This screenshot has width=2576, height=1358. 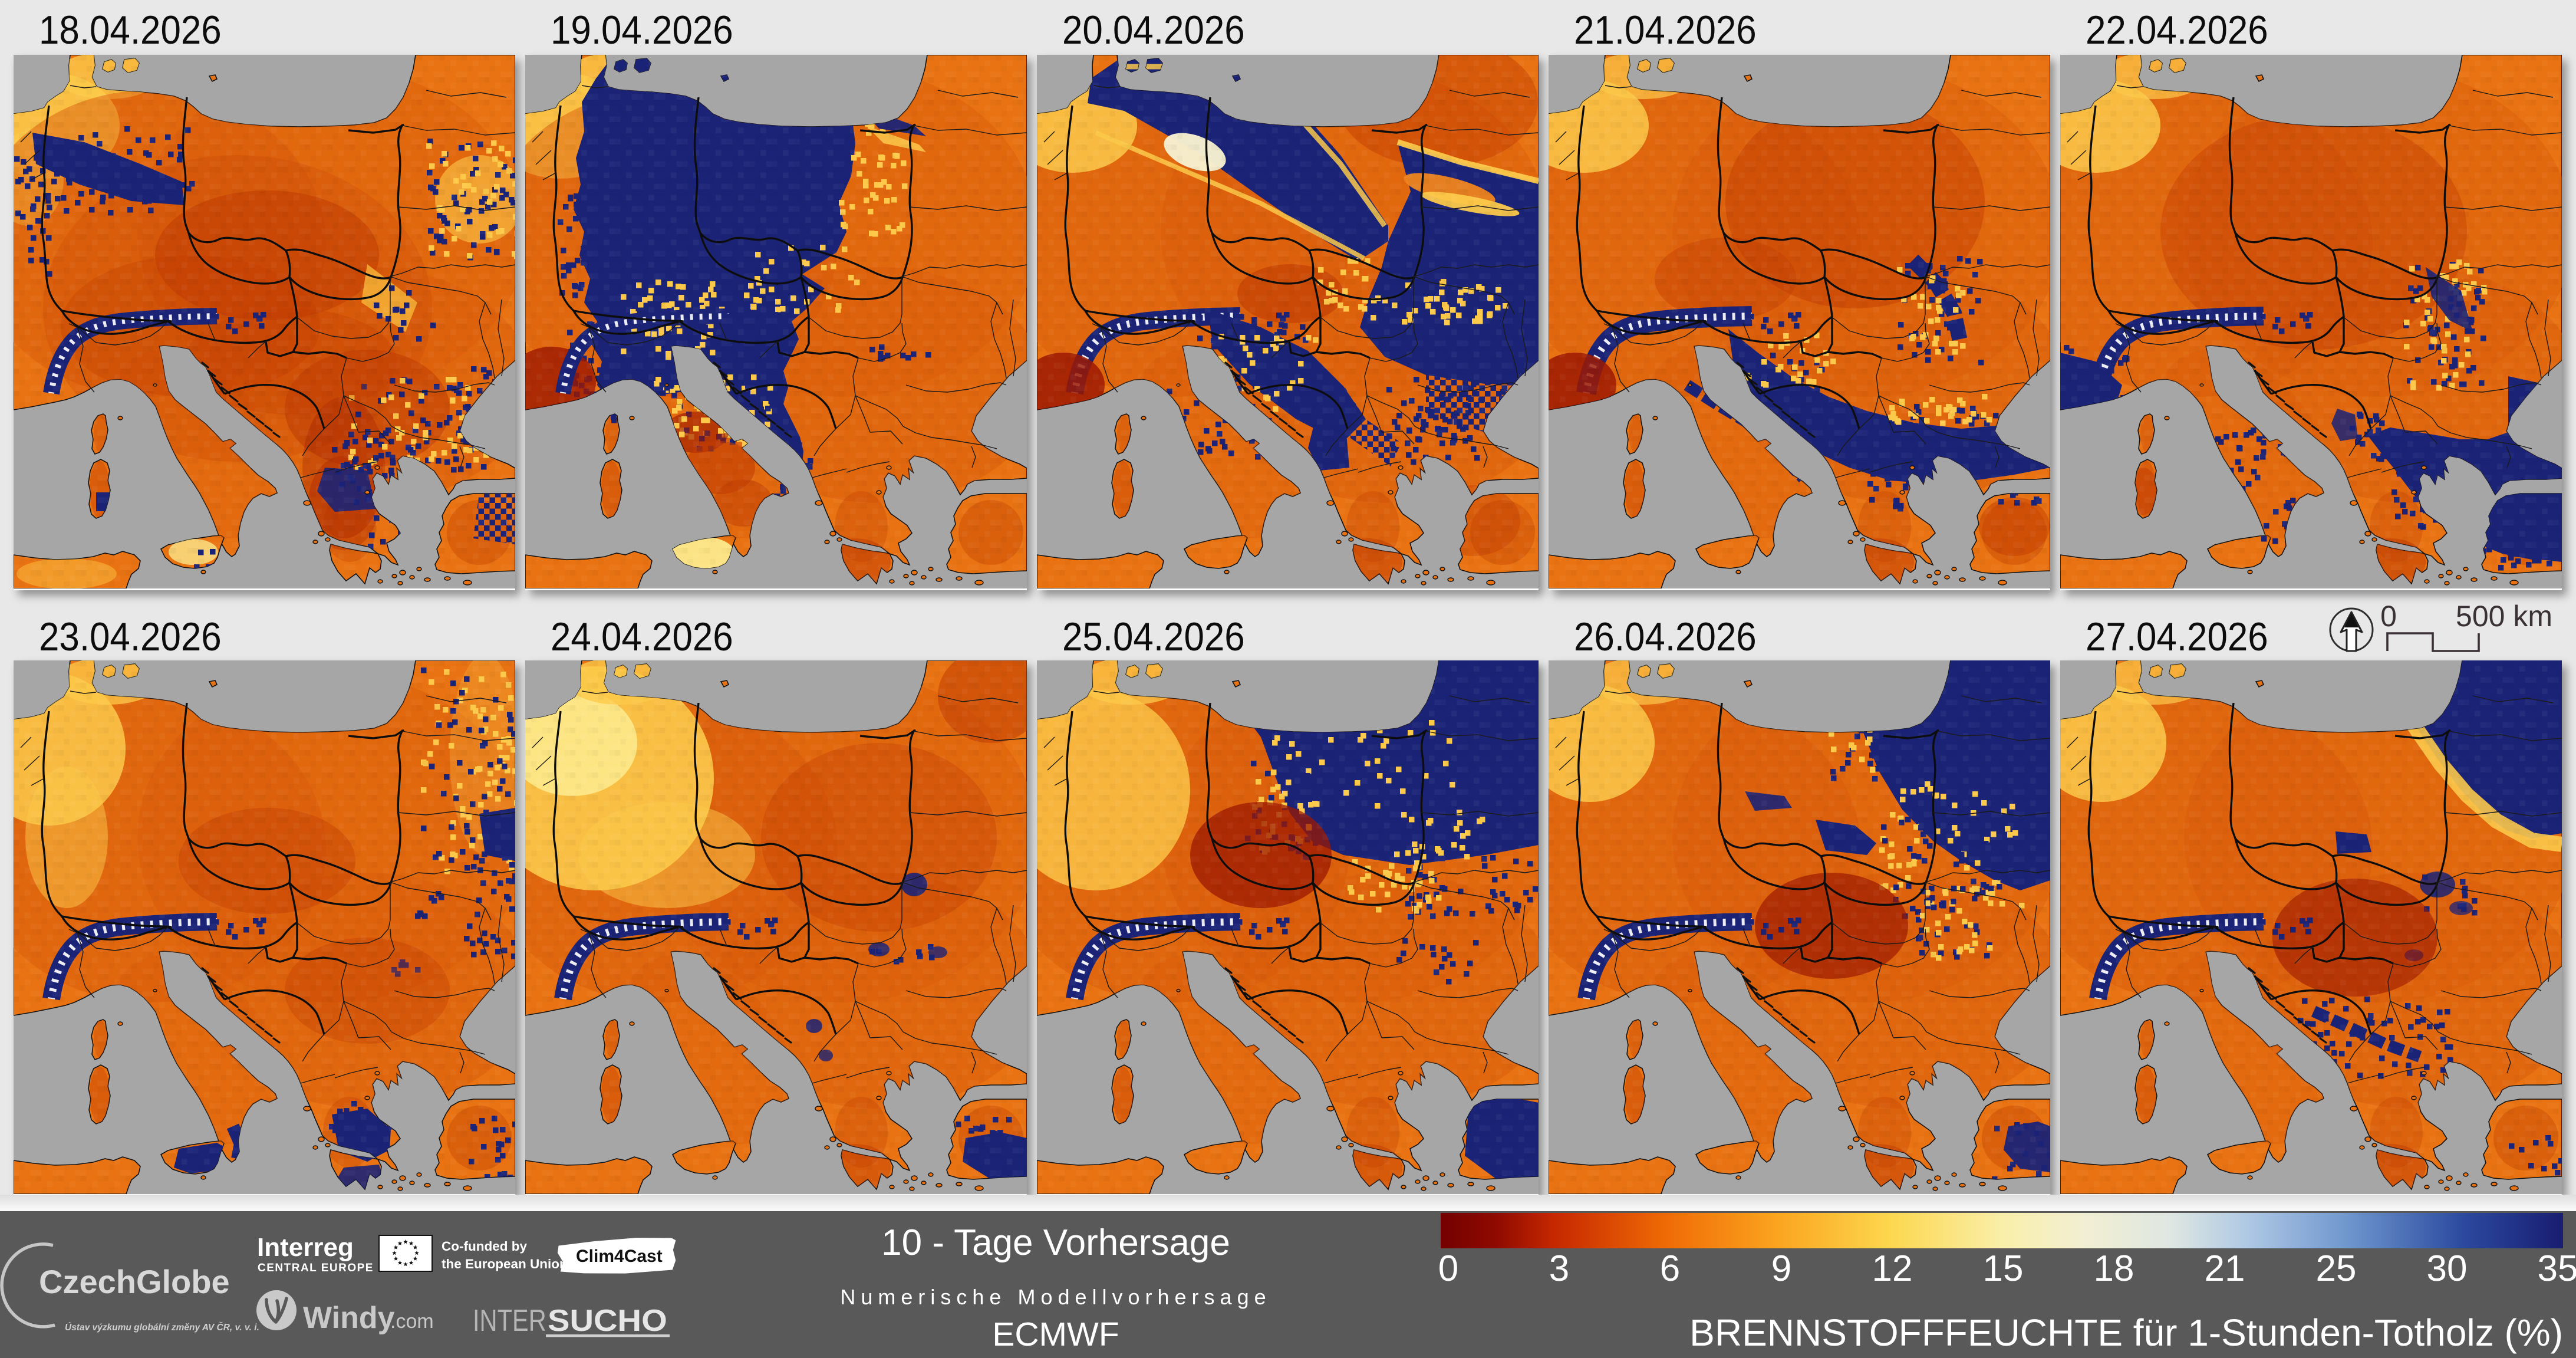 What do you see at coordinates (412, 1321) in the screenshot?
I see `svg-text: .com` at bounding box center [412, 1321].